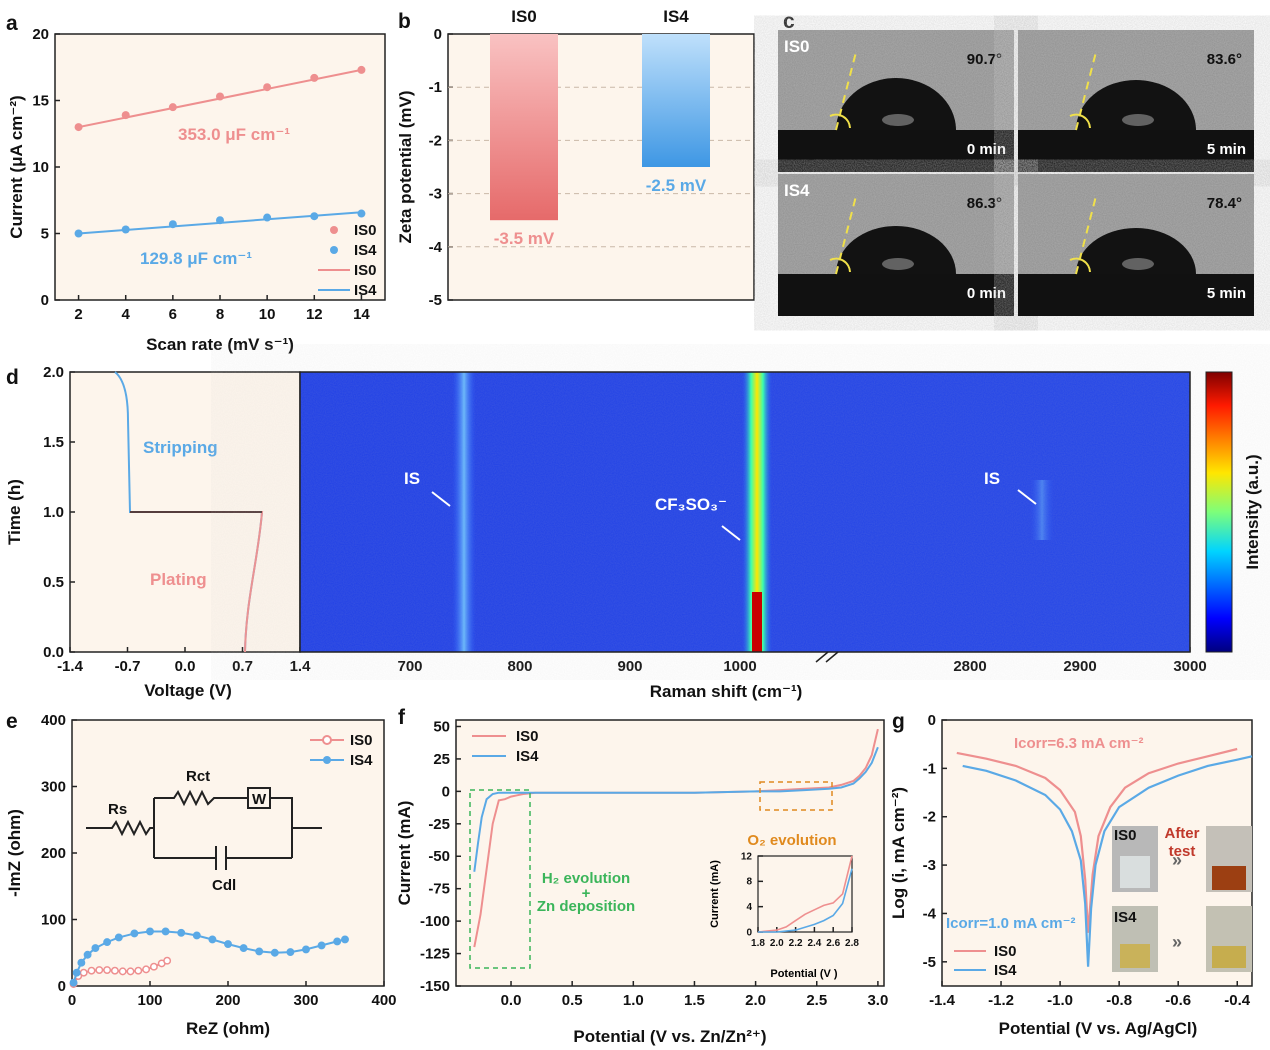 Image resolution: width=1270 pixels, height=1050 pixels. I want to click on panel-b-letter: b, so click(404, 21).